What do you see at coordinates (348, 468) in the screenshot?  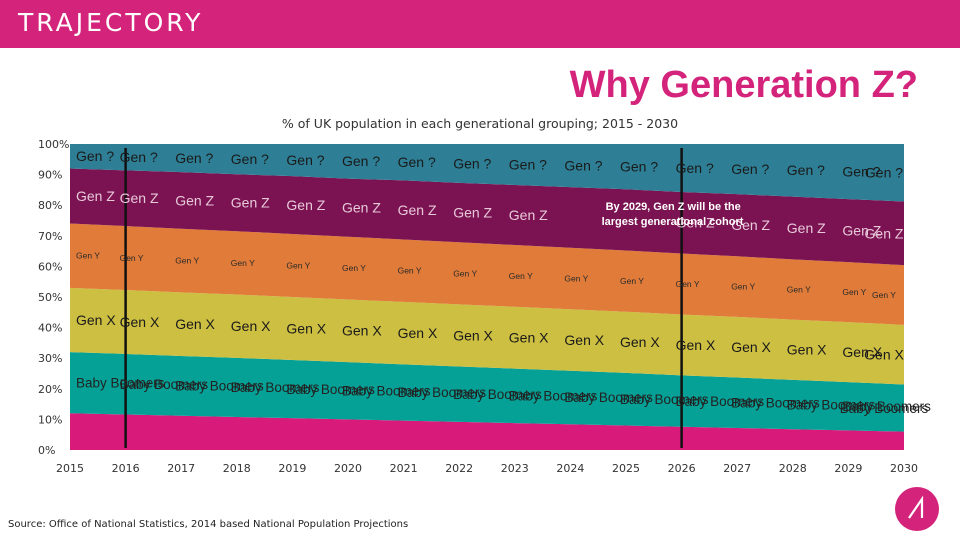 I see `x-tick-label: 2020` at bounding box center [348, 468].